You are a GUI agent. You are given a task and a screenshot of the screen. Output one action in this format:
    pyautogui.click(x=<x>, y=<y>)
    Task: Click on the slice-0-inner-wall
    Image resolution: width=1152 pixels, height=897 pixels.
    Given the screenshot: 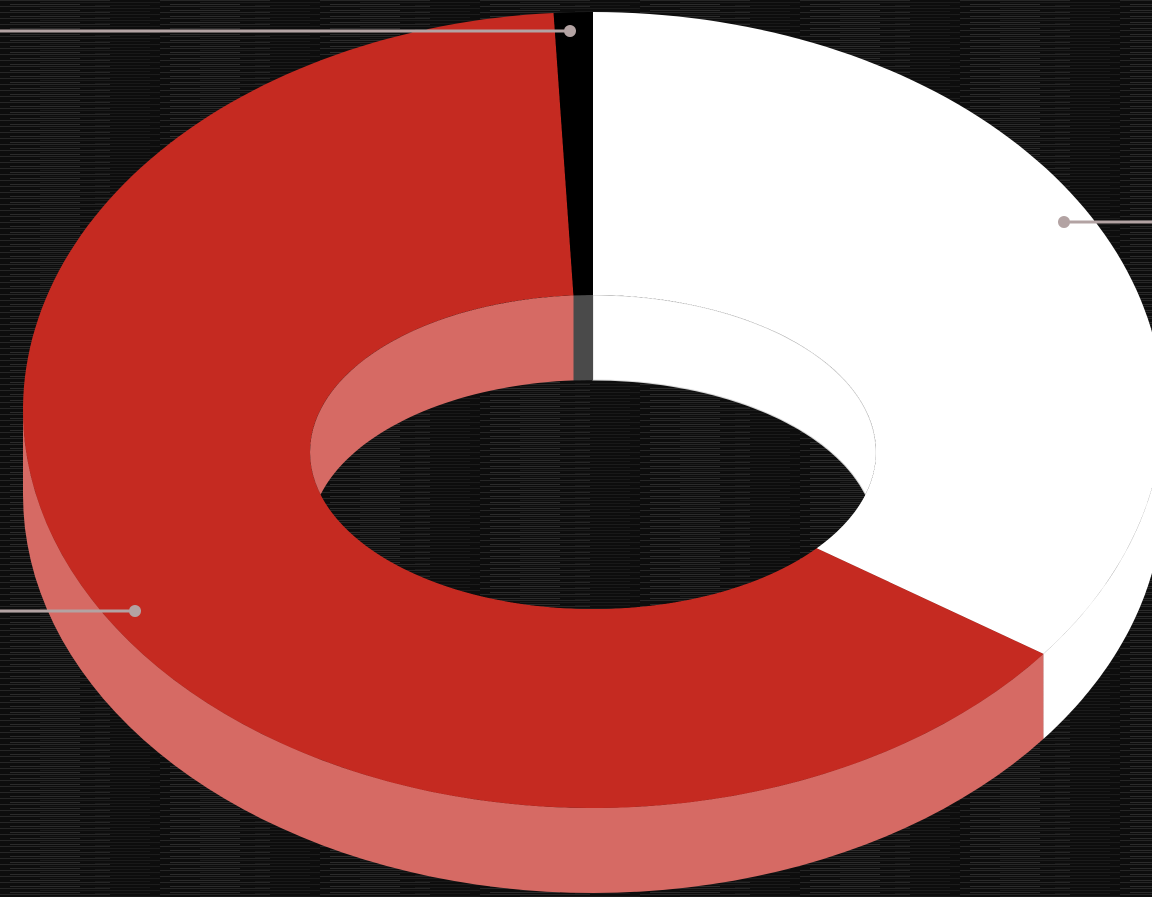 What is the action you would take?
    pyautogui.click(x=734, y=416)
    